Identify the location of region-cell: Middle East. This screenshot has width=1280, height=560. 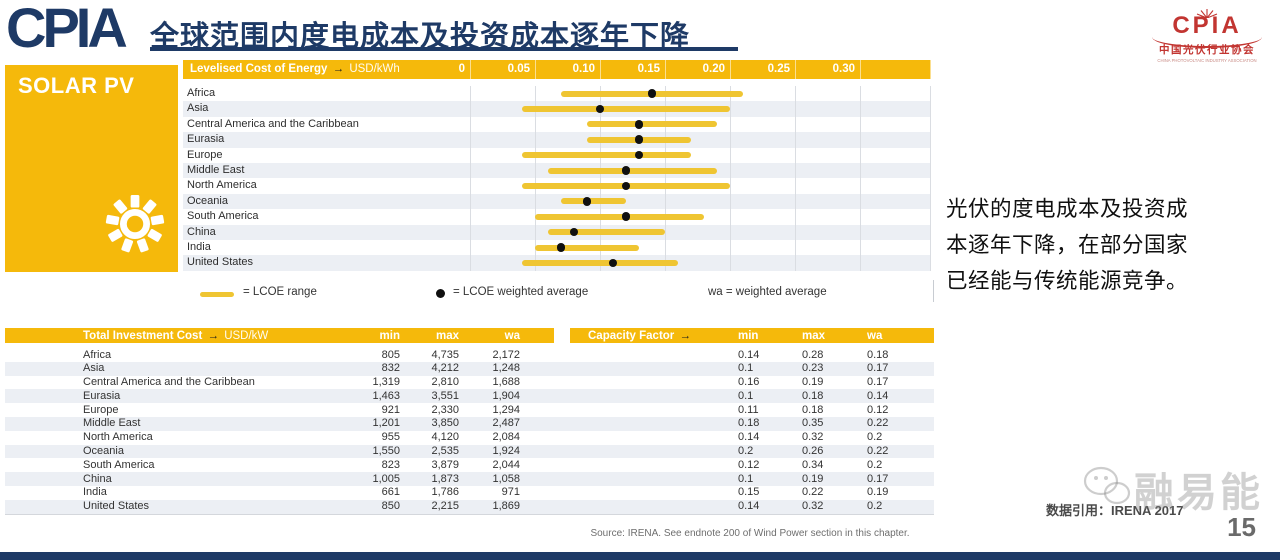
(112, 423).